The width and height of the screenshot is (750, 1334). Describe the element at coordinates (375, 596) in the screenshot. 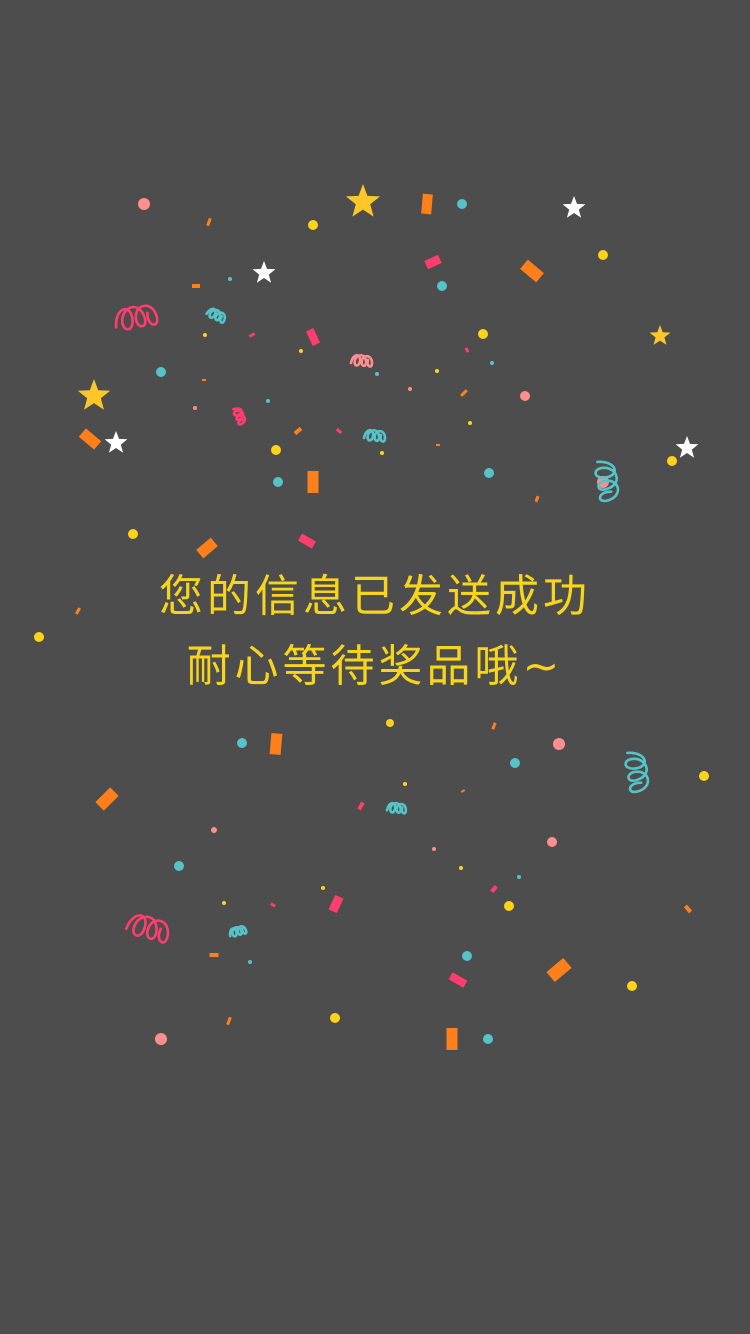

I see `message-line-sent: 您的信息已发送成功` at that location.